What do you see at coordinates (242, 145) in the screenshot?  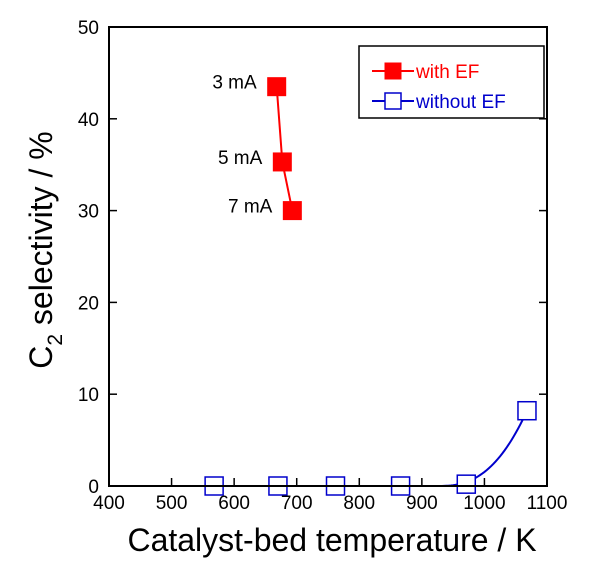 I see `point-labels: 3 mA 5 mA 7 mA` at bounding box center [242, 145].